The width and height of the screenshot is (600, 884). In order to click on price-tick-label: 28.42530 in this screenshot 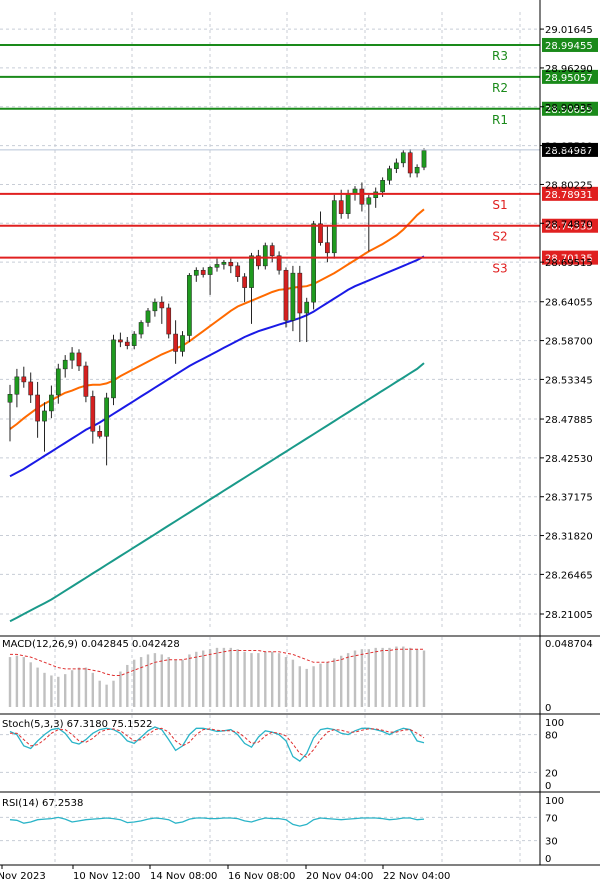, I will do `click(569, 459)`.